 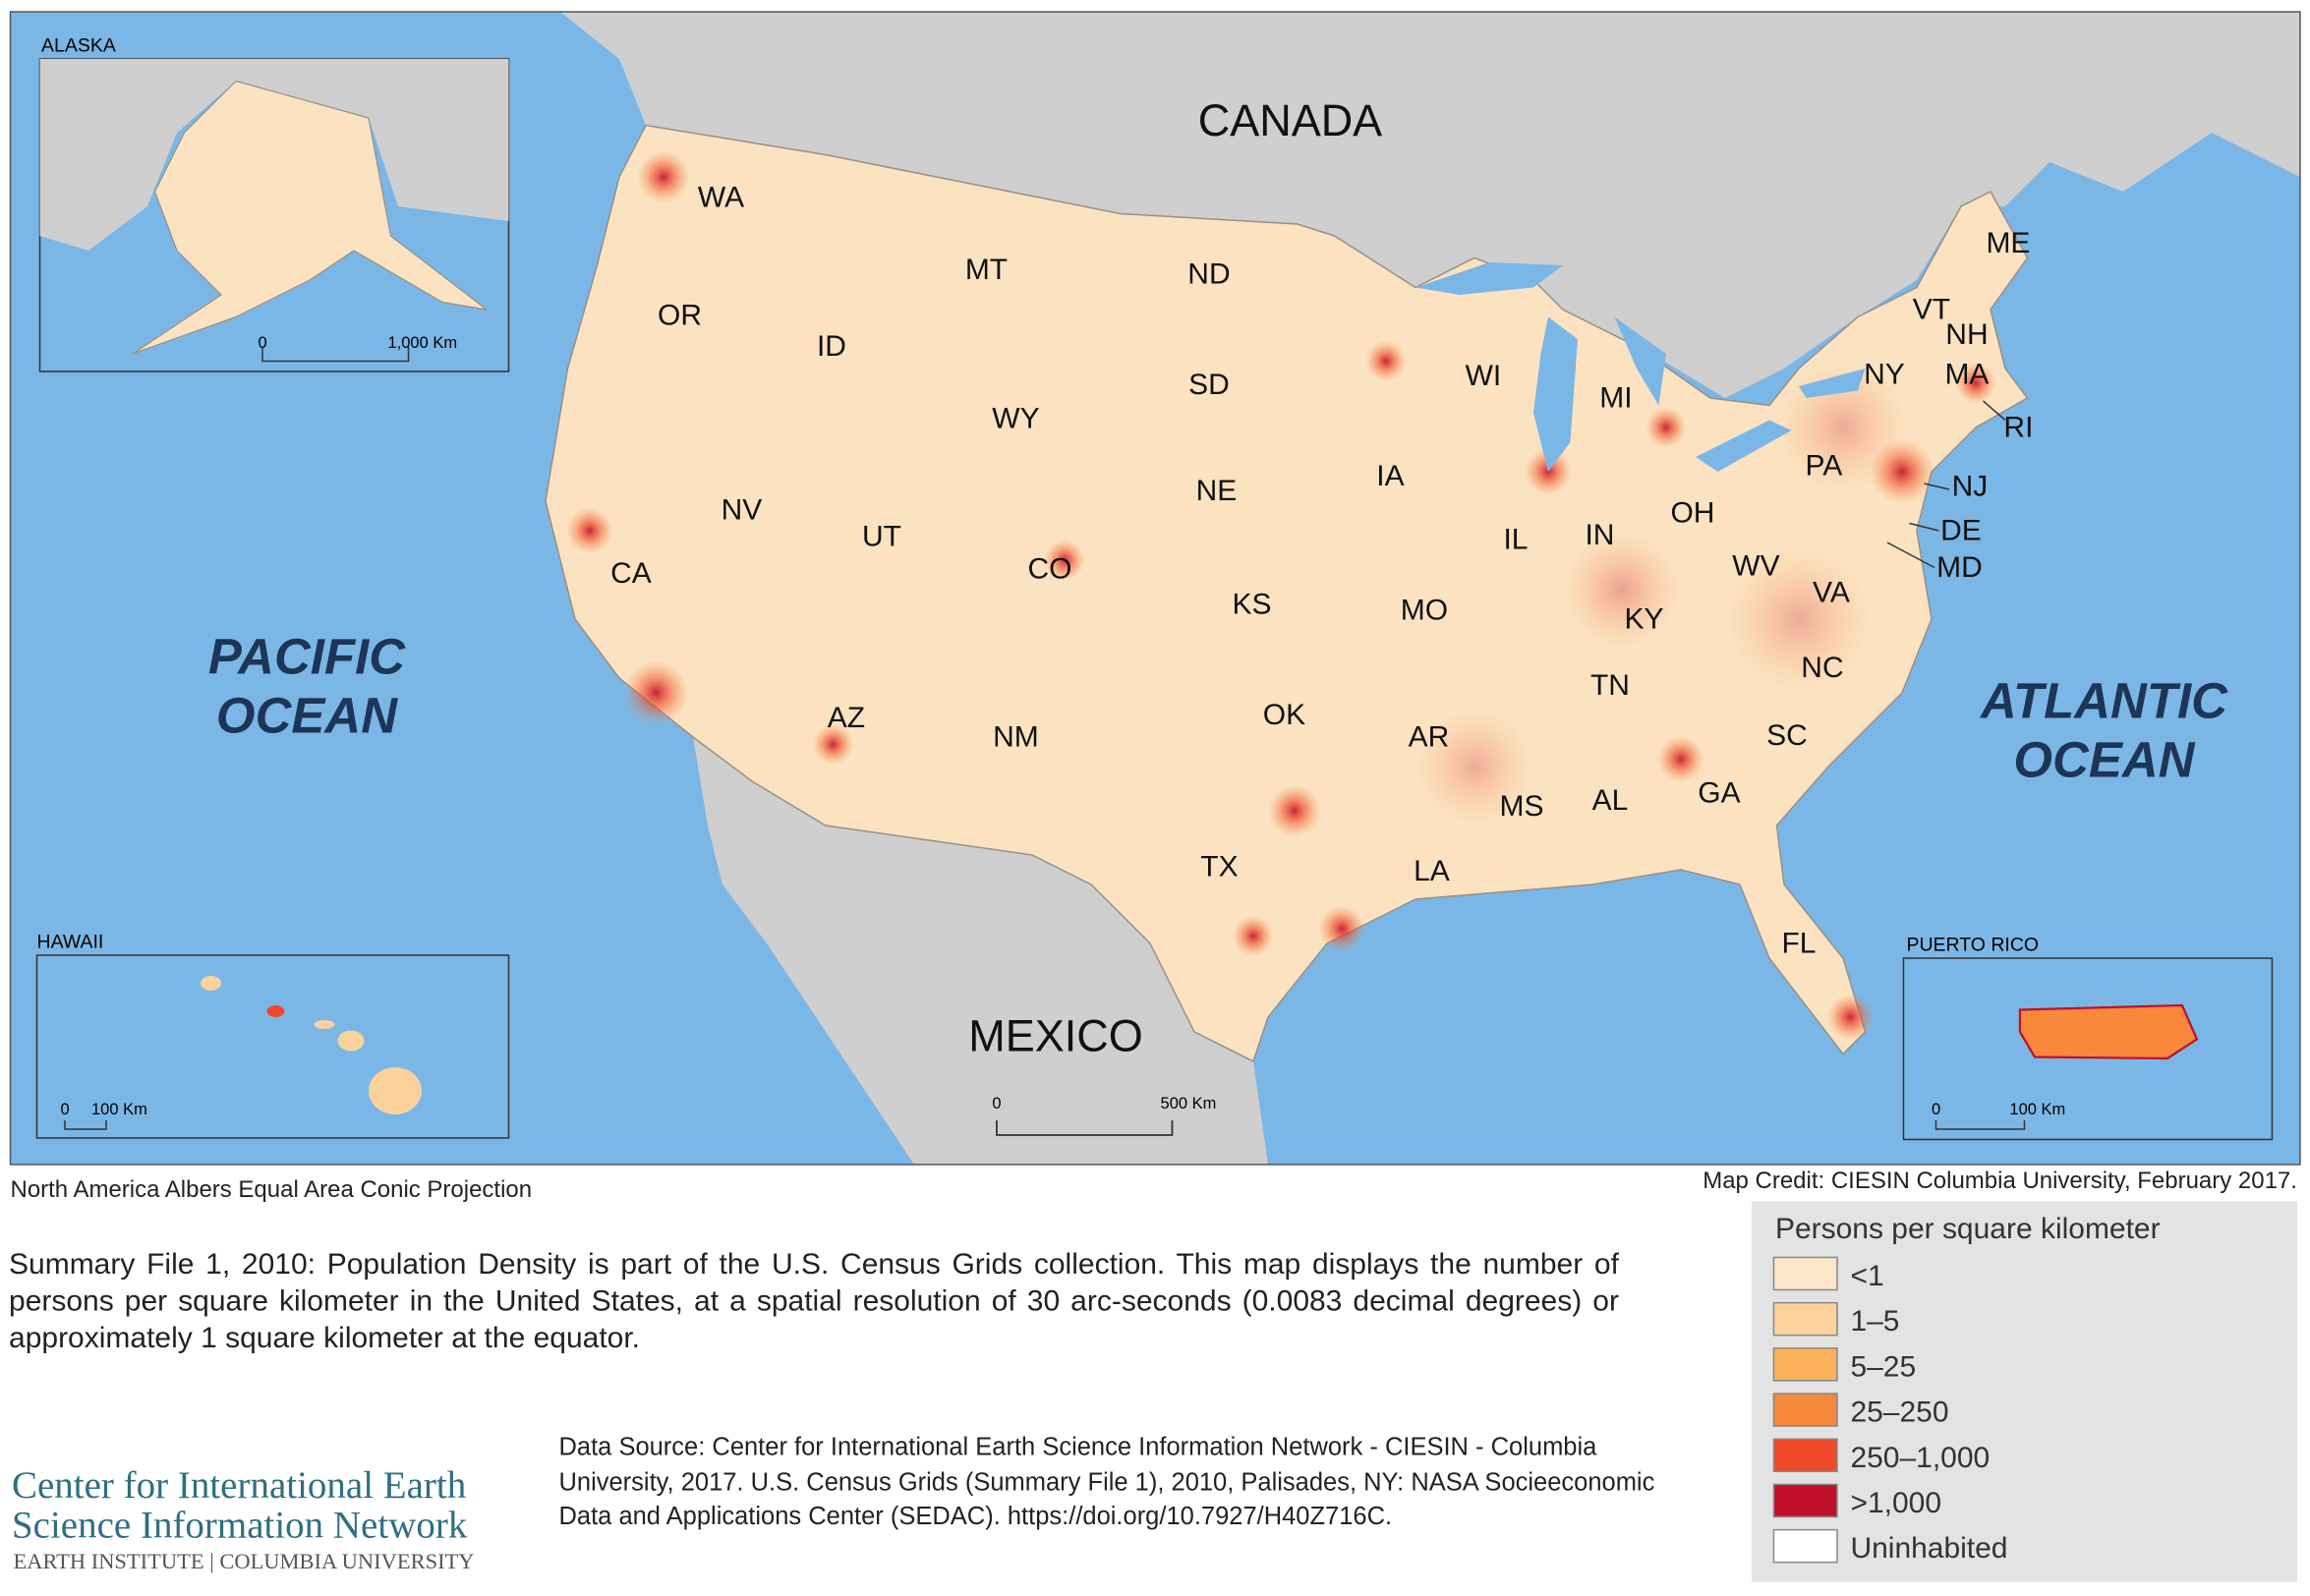 I want to click on state-label: ME, so click(x=2008, y=243).